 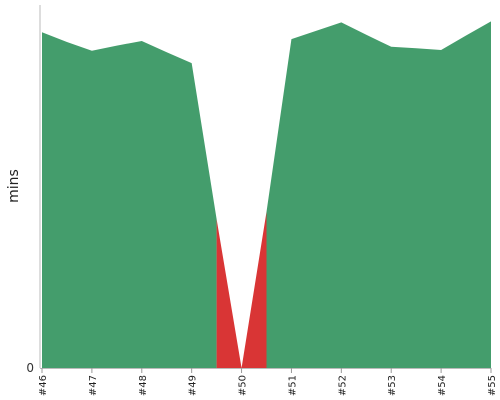 I want to click on x-tick-label: #47, so click(x=93, y=385).